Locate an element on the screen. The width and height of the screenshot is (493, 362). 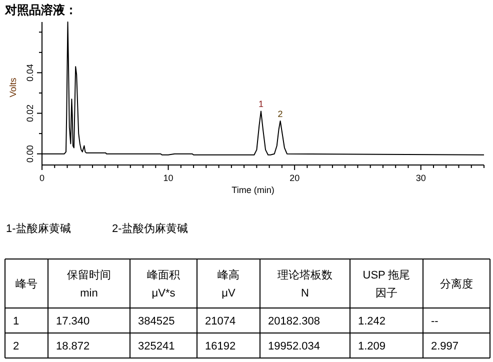
text: 2-盐酸伪麻黄碱 is located at coordinates (150, 228).